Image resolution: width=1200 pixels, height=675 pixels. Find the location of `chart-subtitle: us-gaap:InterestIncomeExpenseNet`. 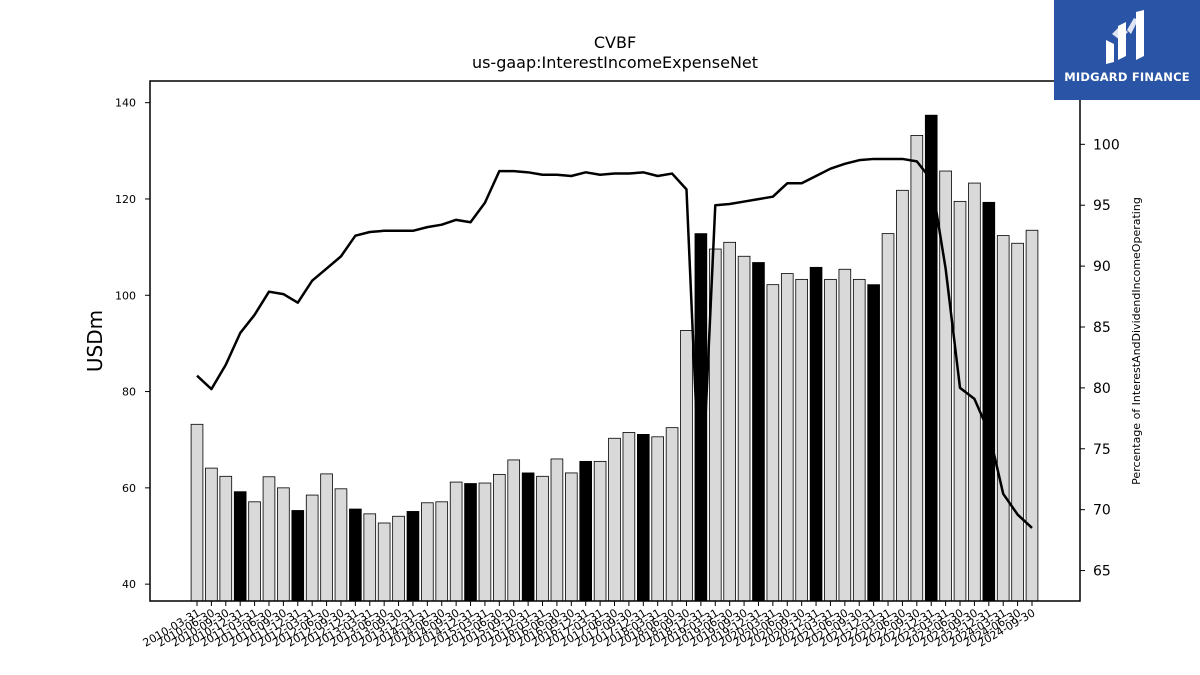

chart-subtitle: us-gaap:InterestIncomeExpenseNet is located at coordinates (615, 62).